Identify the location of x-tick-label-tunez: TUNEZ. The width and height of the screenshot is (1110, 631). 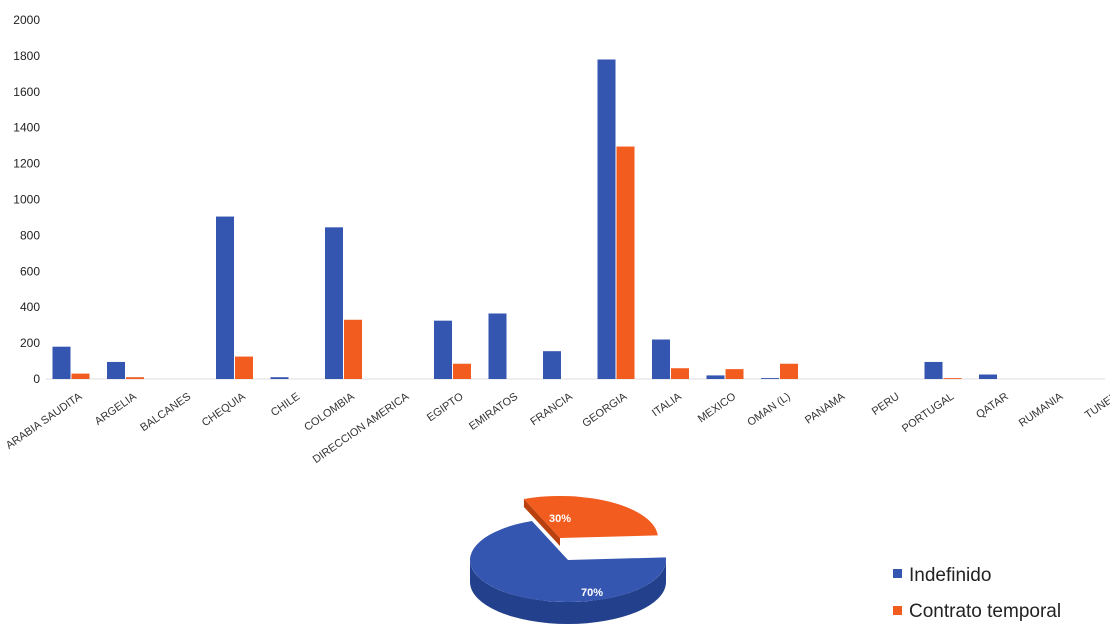
(1096, 405).